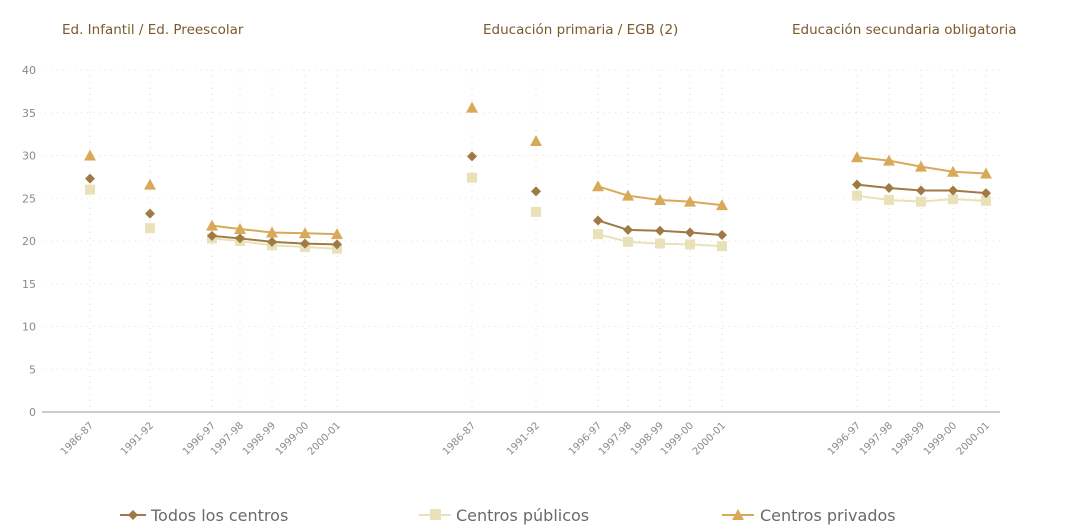  I want to click on y-axis-ticks: 0 5 10 15 20 25 30 35 40, so click(29, 241).